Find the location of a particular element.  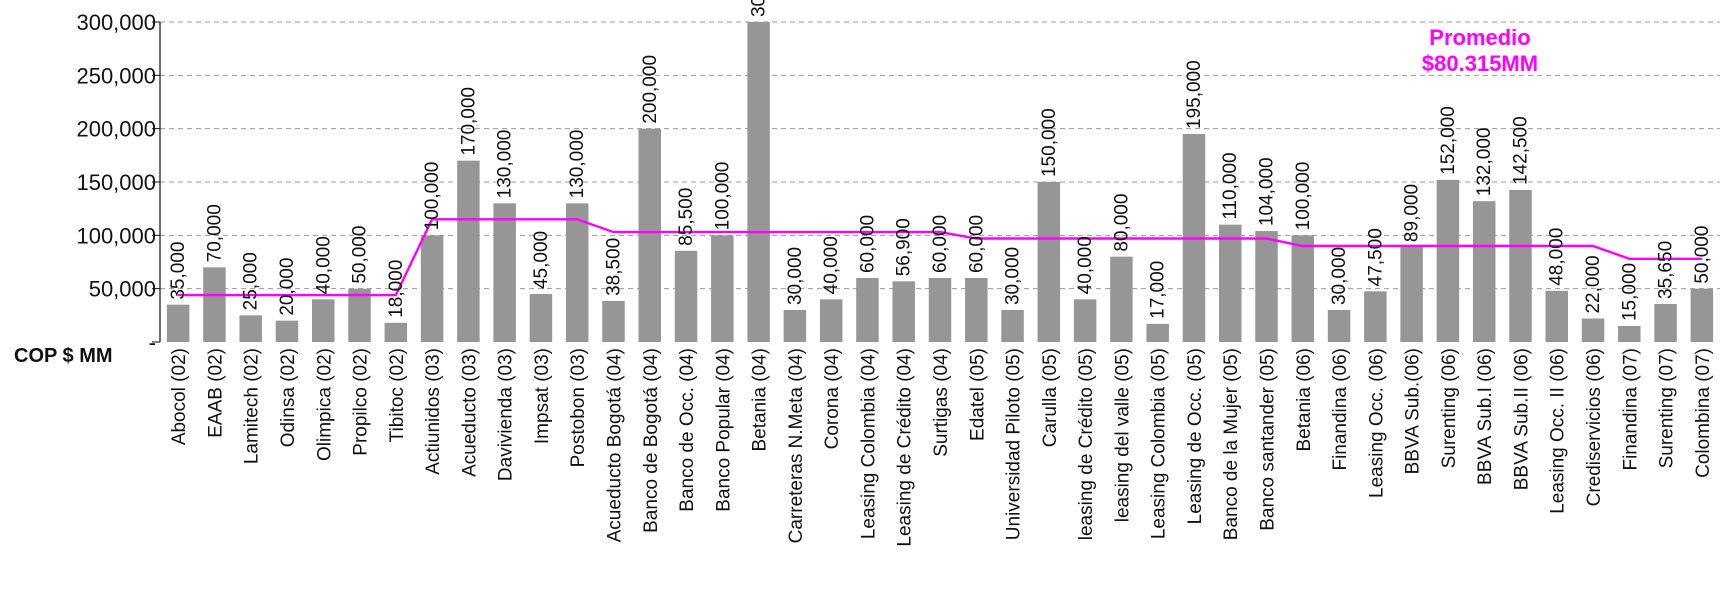

category-label: Edatel (05) is located at coordinates (977, 394).